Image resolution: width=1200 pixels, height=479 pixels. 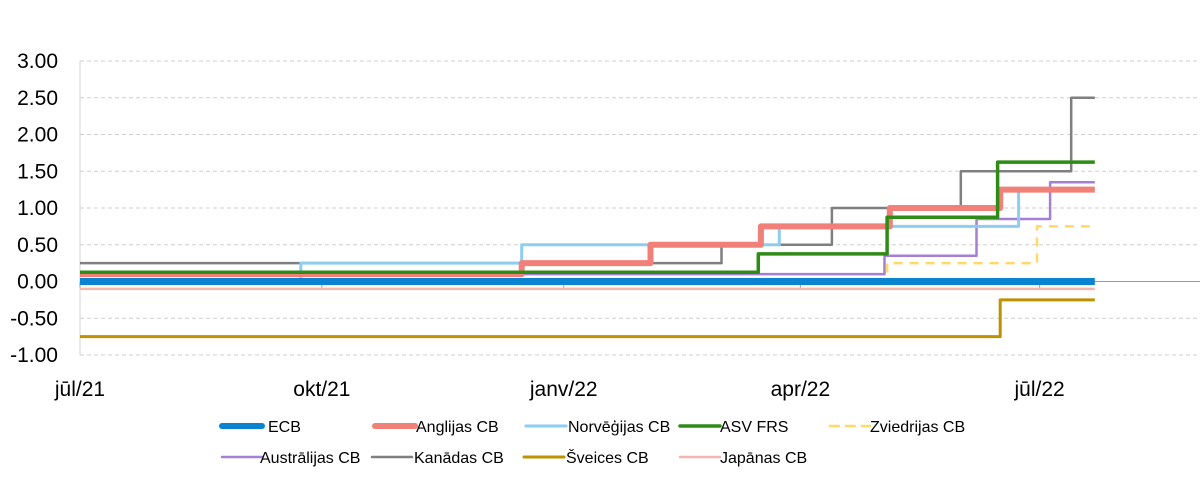 I want to click on y-tick-label: 1.50, so click(x=37, y=171).